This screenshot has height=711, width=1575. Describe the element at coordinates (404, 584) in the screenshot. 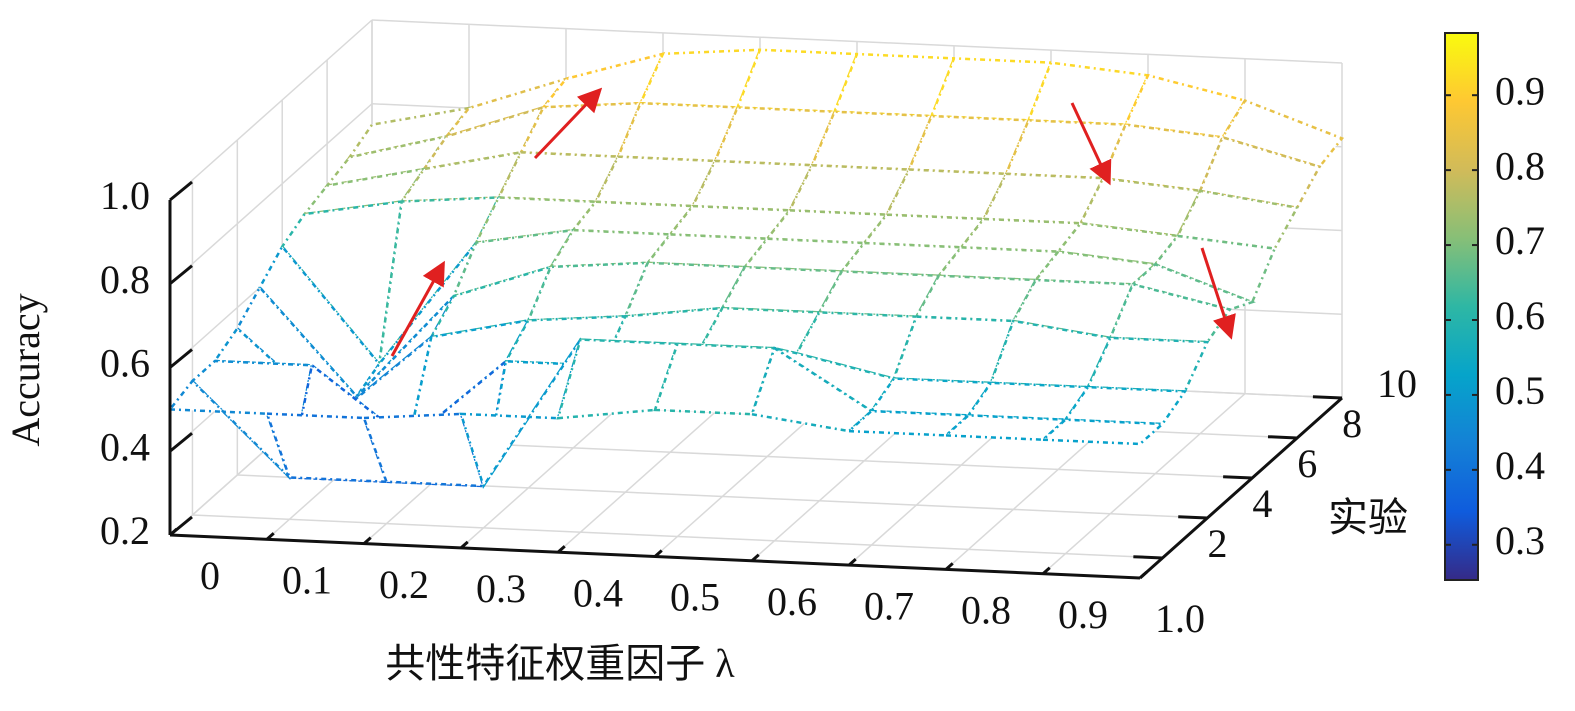

I see `x-tick-label: 0.2` at that location.